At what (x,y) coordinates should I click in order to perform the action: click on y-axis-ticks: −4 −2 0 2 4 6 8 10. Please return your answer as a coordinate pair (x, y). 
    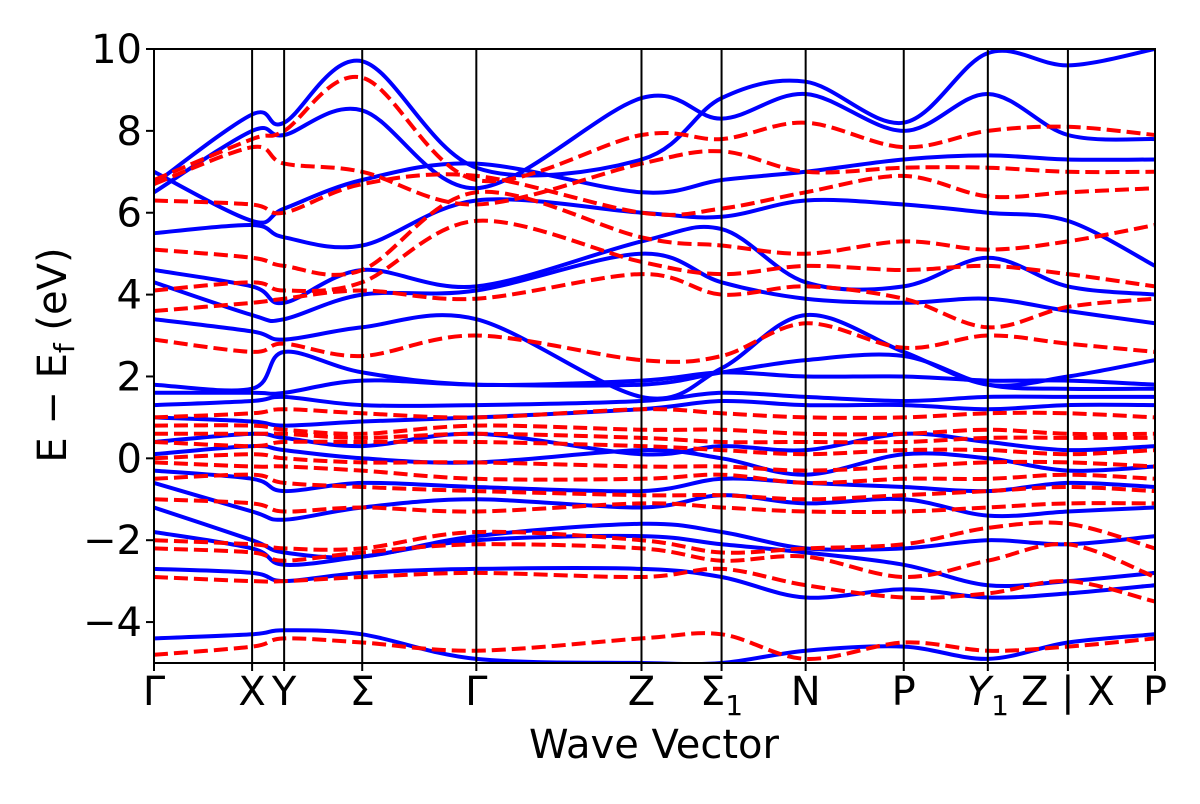
    Looking at the image, I should click on (118, 336).